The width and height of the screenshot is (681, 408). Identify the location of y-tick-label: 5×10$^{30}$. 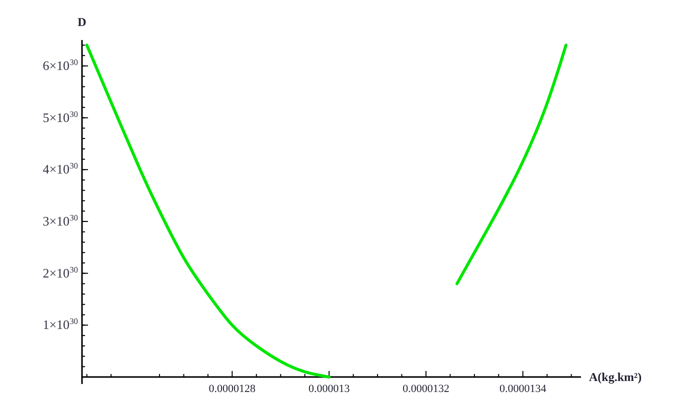
(60, 116).